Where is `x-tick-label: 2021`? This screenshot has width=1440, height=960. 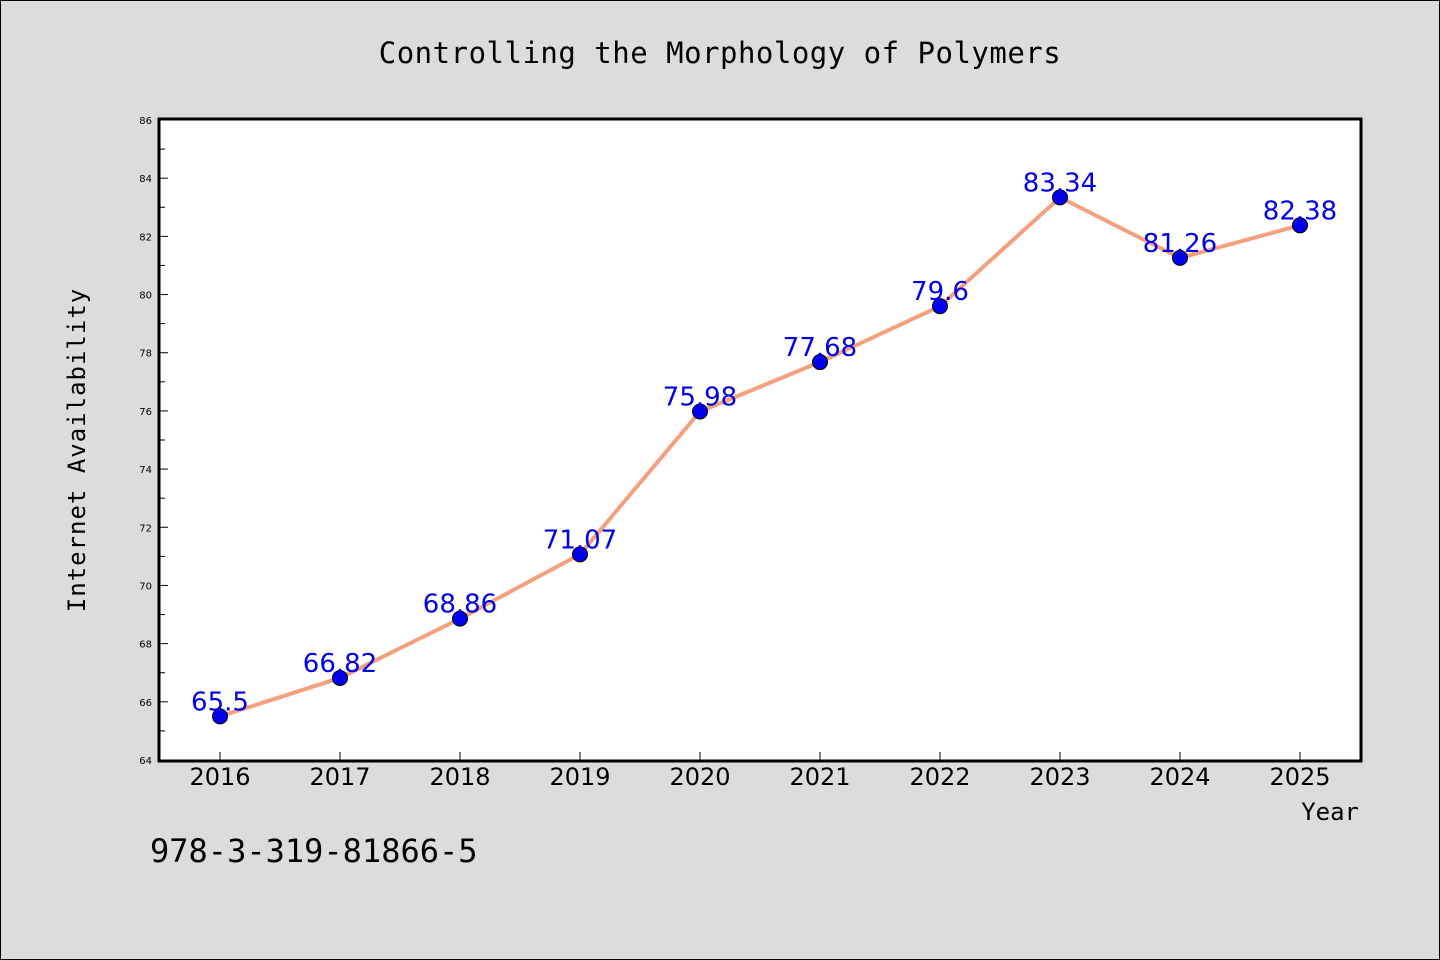
x-tick-label: 2021 is located at coordinates (819, 777).